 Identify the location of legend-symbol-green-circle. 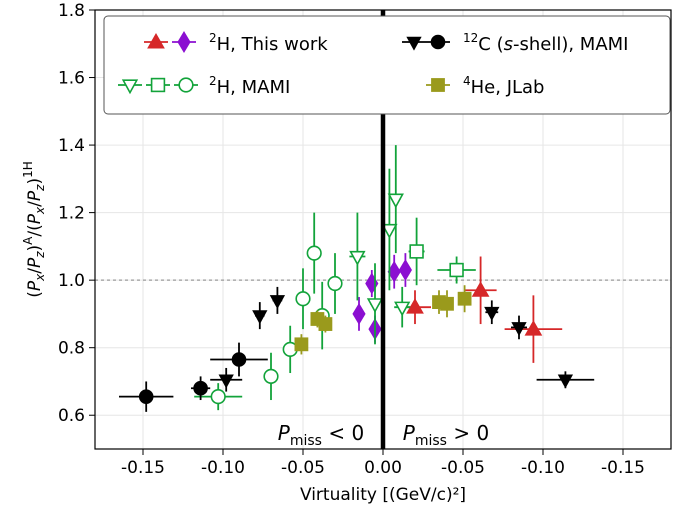
(186, 85).